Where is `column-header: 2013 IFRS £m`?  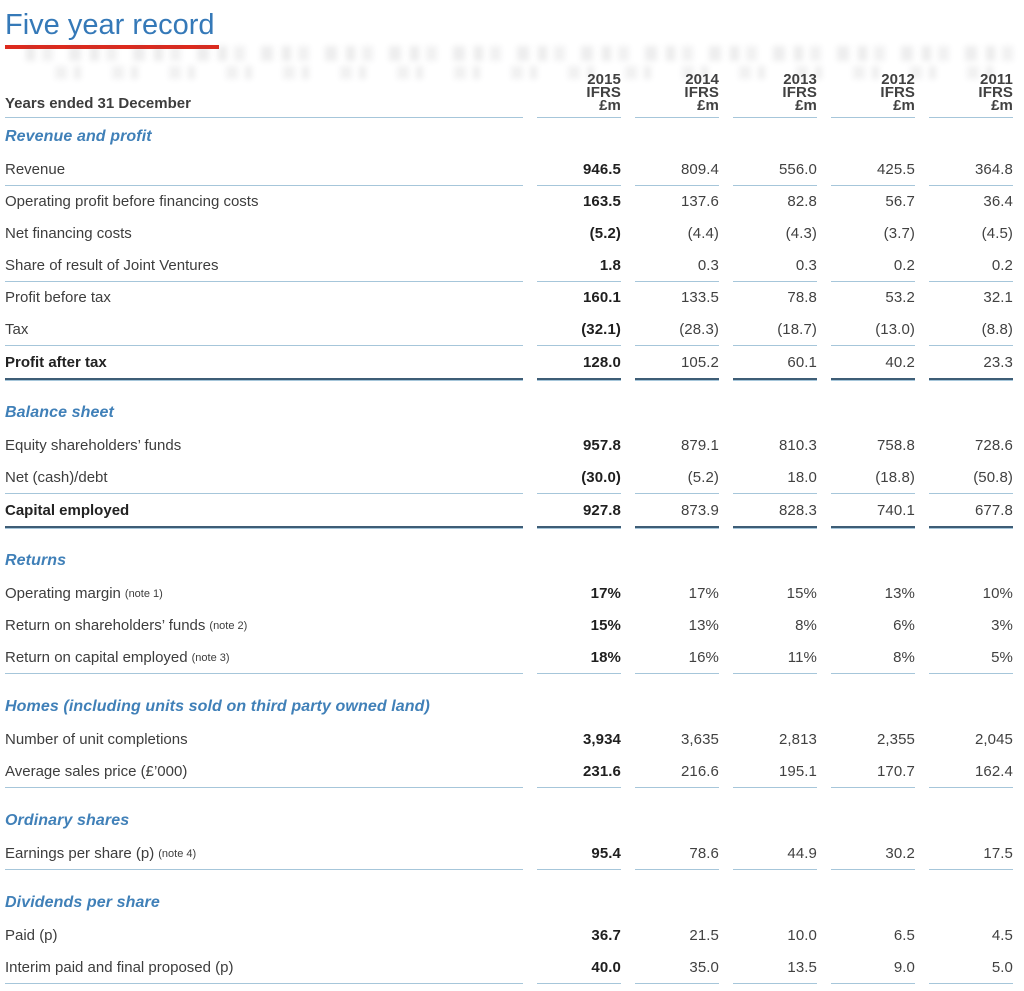
column-header: 2013 IFRS £m is located at coordinates (775, 94).